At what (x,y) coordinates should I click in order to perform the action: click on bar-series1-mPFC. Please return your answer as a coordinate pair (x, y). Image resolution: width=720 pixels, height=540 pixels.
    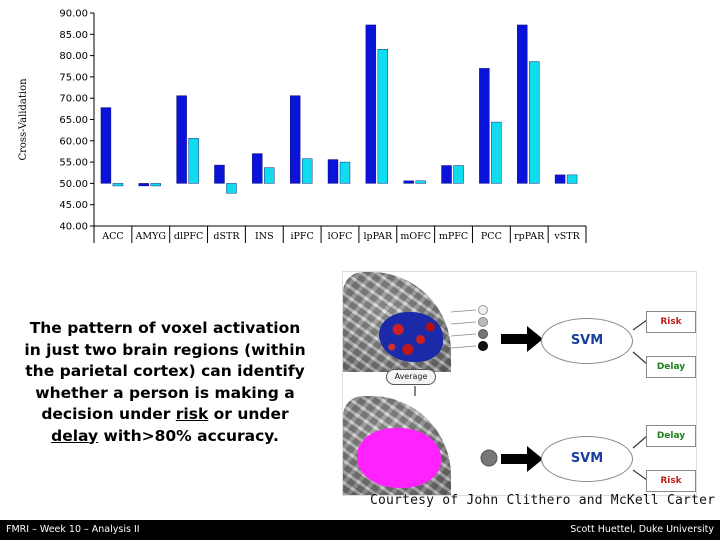
    Looking at the image, I should click on (446, 174).